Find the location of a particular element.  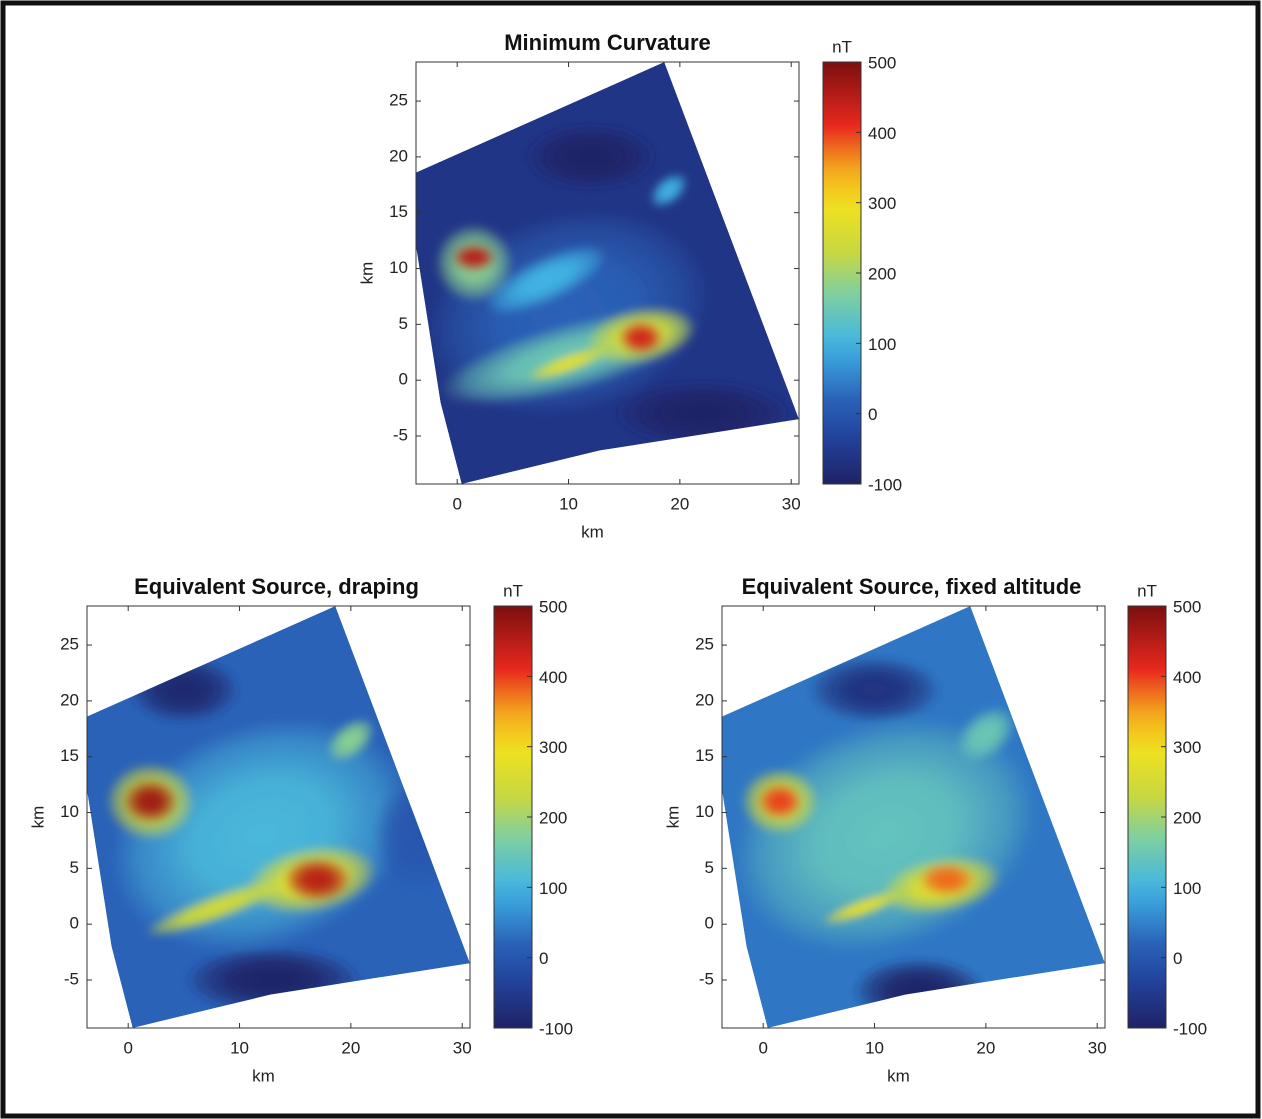

title: Equivalent Source, fixed altitude is located at coordinates (912, 586).